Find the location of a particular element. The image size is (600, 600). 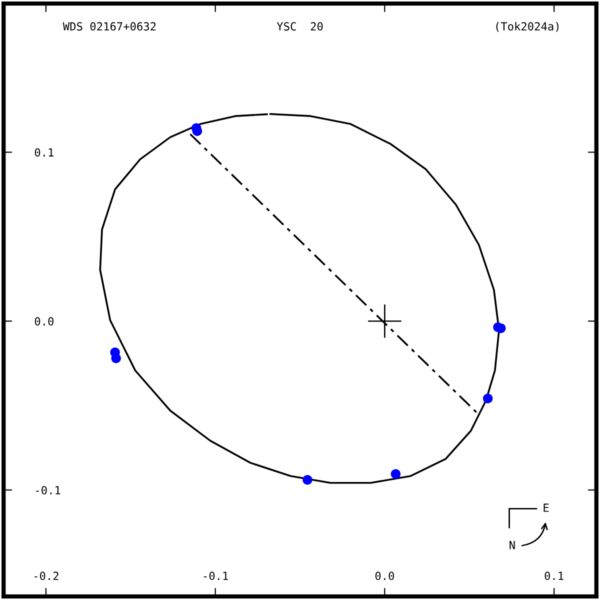

y-tick-label: 0.0 is located at coordinates (44, 321).